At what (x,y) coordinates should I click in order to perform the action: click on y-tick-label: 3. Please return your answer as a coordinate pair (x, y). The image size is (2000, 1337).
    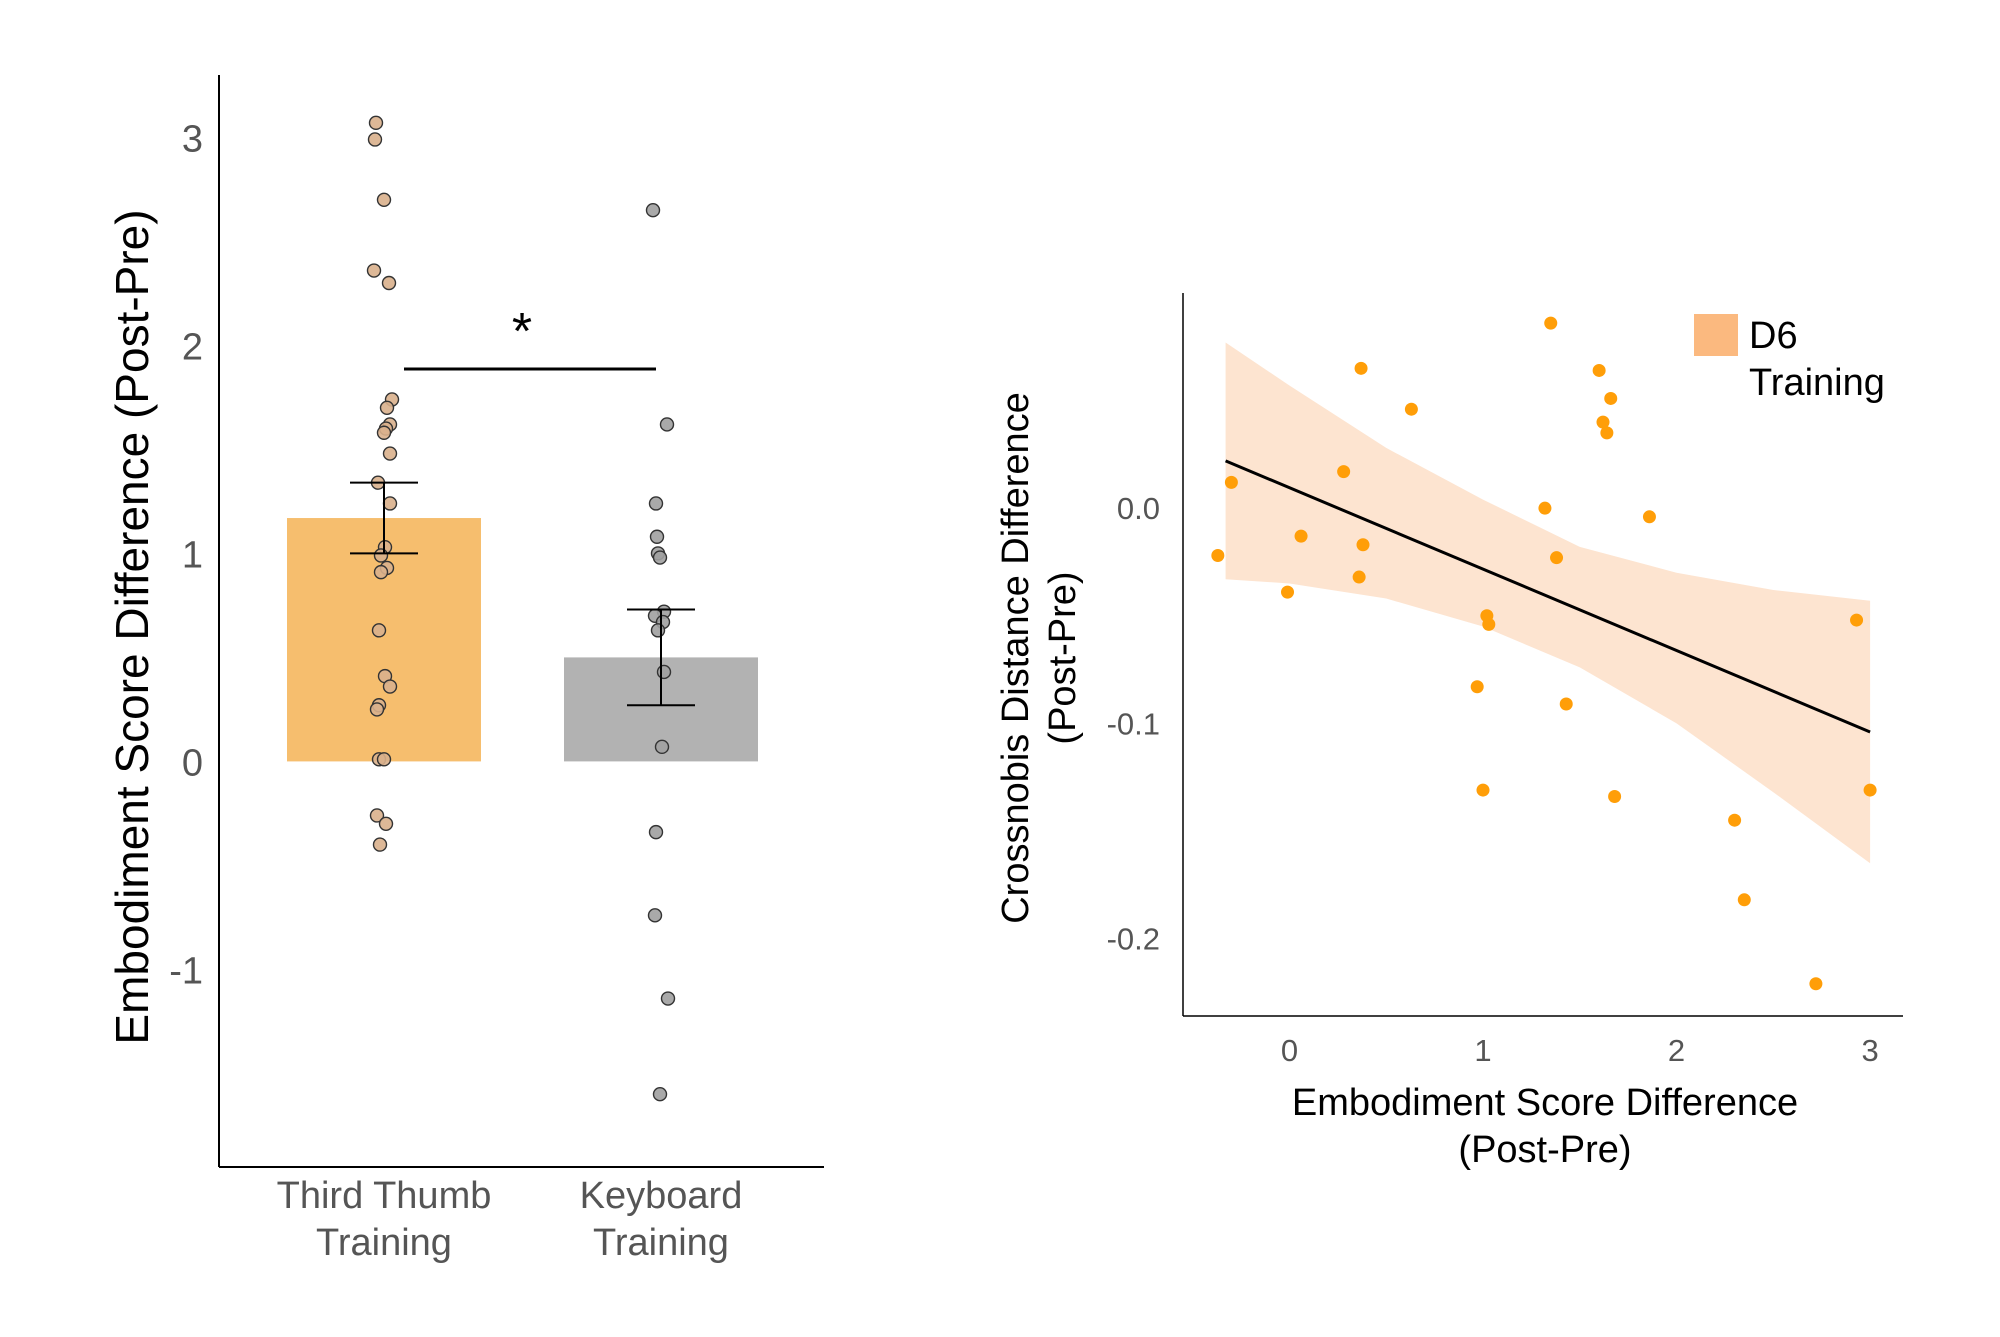
    Looking at the image, I should click on (192, 139).